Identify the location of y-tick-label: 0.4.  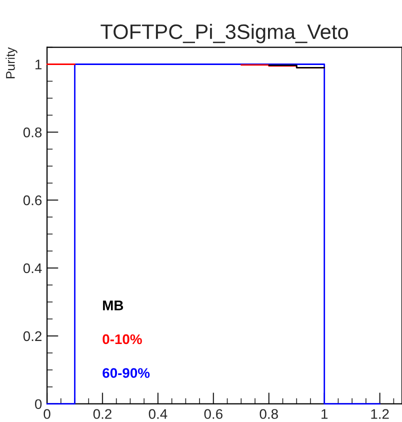
(32, 268).